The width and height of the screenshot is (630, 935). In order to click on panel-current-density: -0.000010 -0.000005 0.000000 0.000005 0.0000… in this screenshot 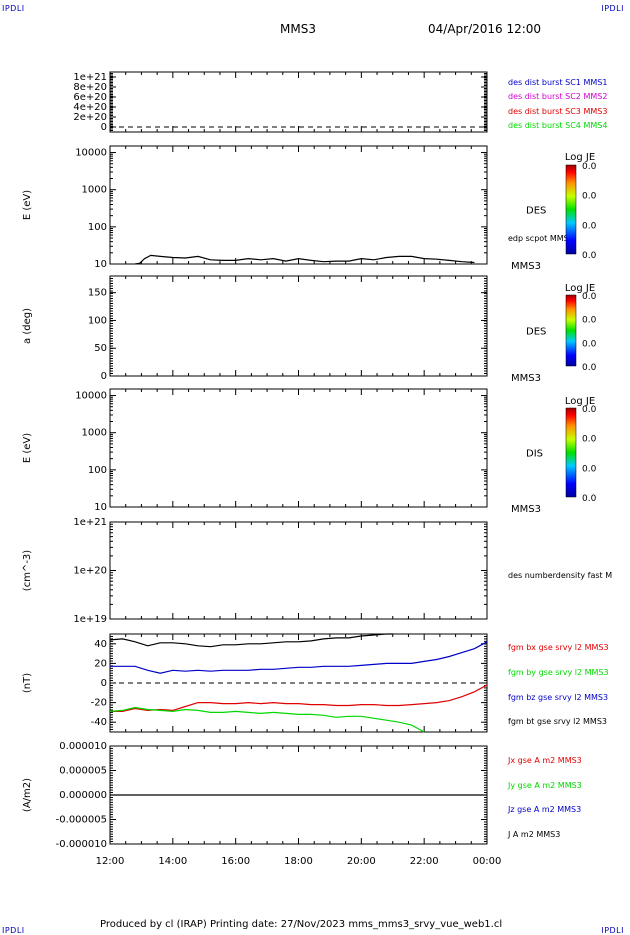, I will do `click(302, 795)`.